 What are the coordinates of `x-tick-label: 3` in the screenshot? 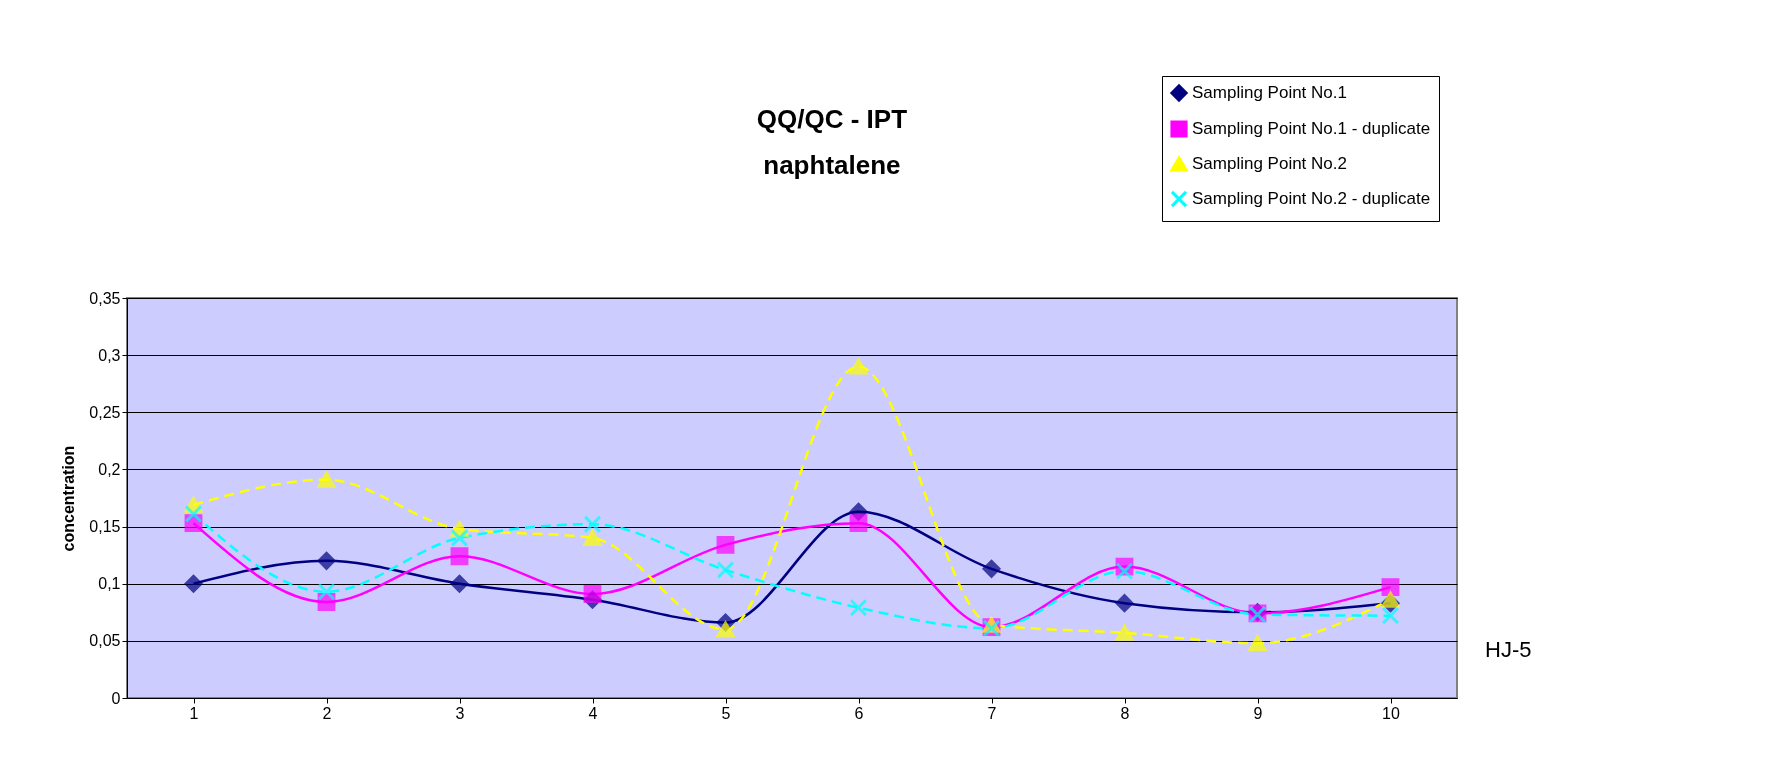 It's located at (460, 713).